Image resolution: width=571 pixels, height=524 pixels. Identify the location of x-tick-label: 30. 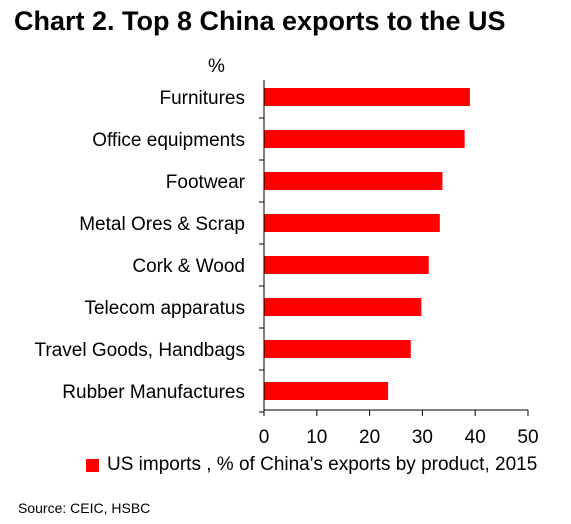
(422, 437).